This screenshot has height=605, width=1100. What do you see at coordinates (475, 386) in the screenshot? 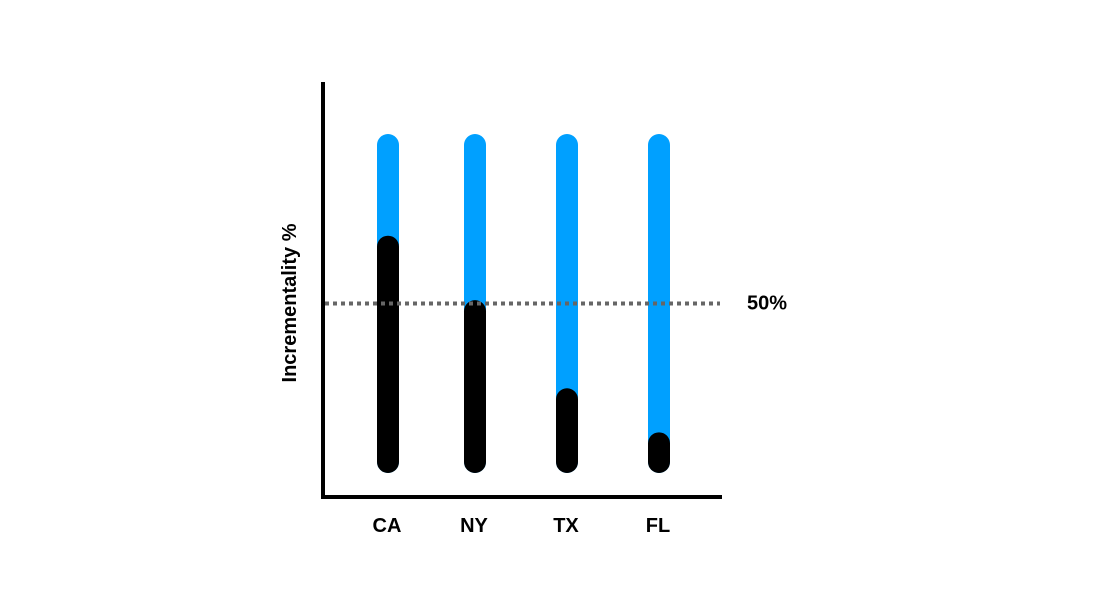
I see `bar-value-ny` at bounding box center [475, 386].